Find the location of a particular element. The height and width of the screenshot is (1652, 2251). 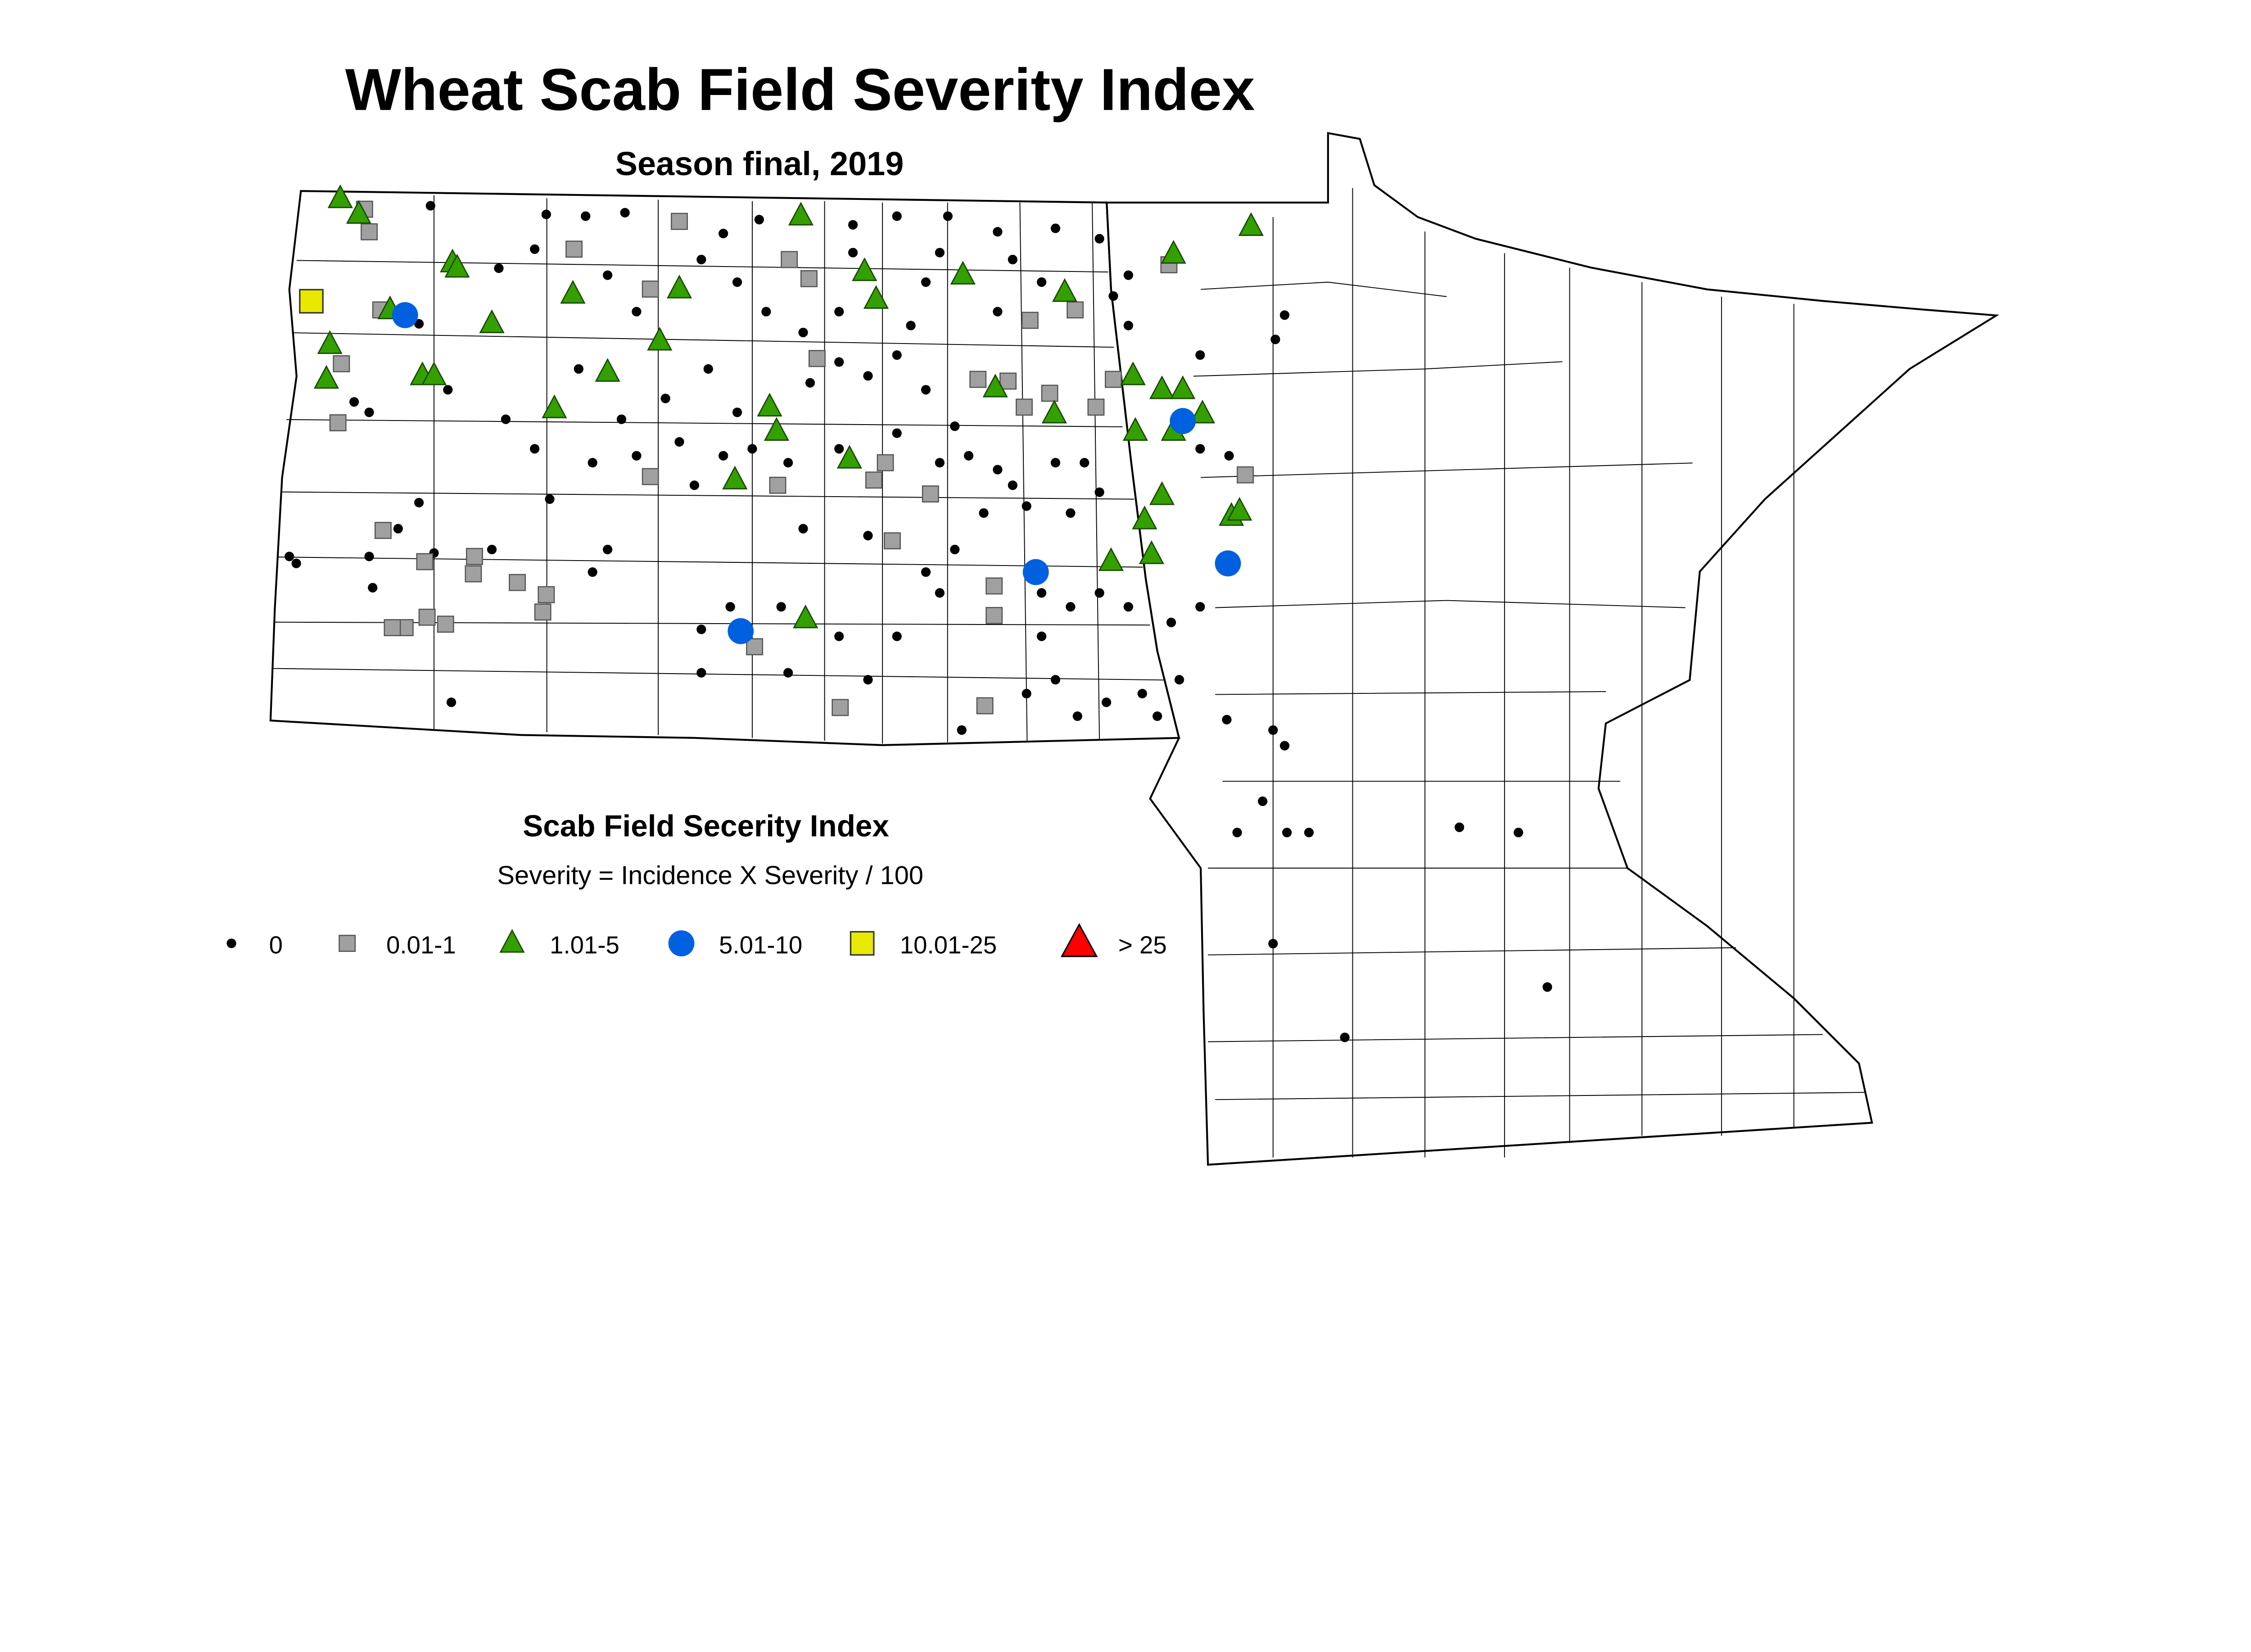

legend-symbol-triangle-large is located at coordinates (1079, 940).